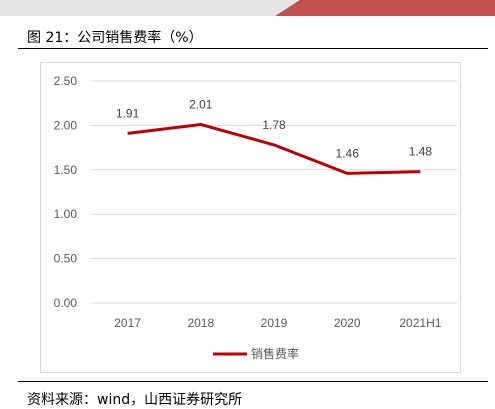 The height and width of the screenshot is (409, 495). I want to click on source-note: 资料来源：wind，山西证券研究所, so click(135, 400).